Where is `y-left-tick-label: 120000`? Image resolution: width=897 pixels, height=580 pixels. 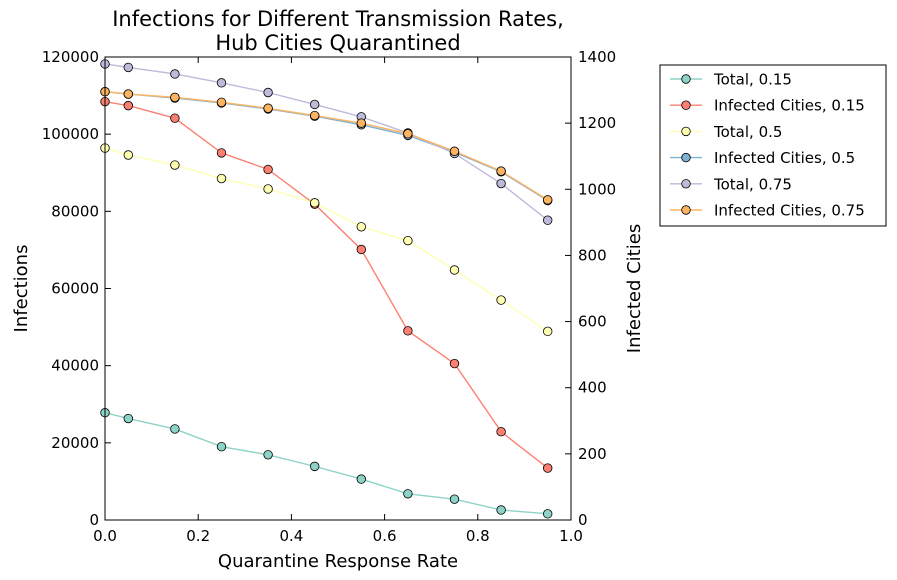
y-left-tick-label: 120000 is located at coordinates (70, 57).